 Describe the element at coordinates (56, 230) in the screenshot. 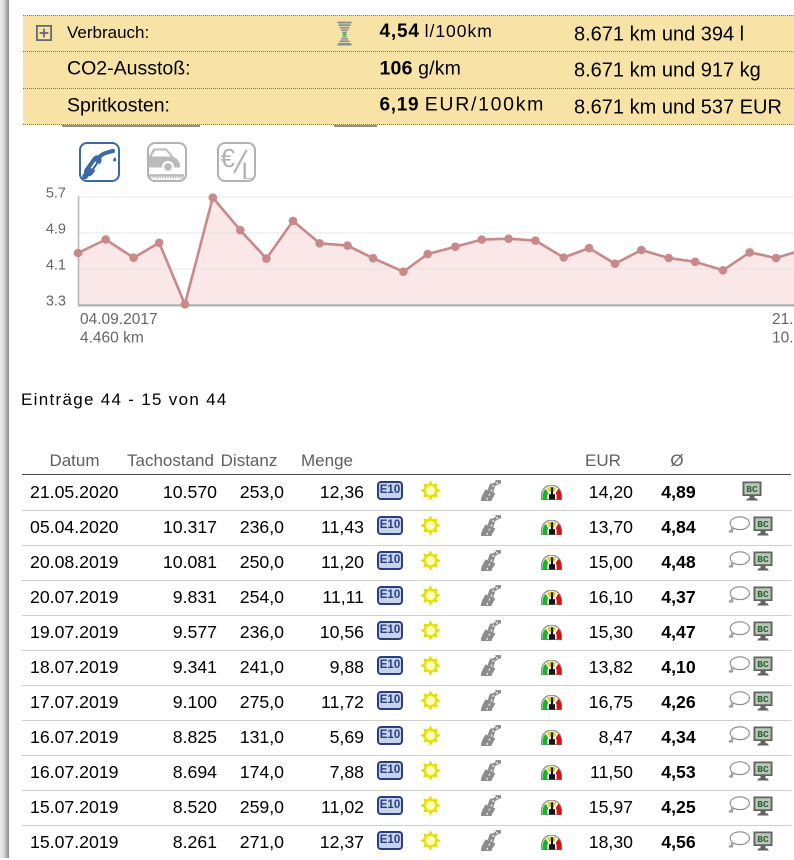

I see `svg-text: 4.9` at that location.